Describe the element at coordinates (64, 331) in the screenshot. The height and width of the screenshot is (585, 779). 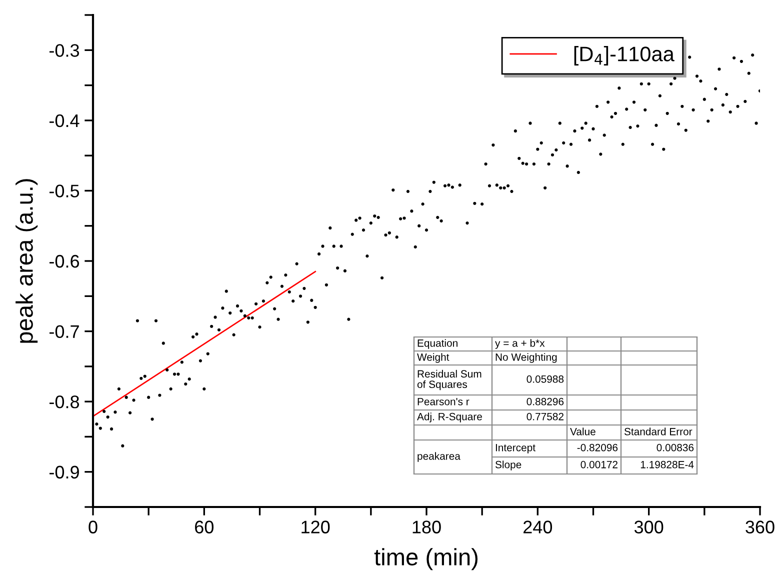
I see `y-tick-label: -0.7` at that location.